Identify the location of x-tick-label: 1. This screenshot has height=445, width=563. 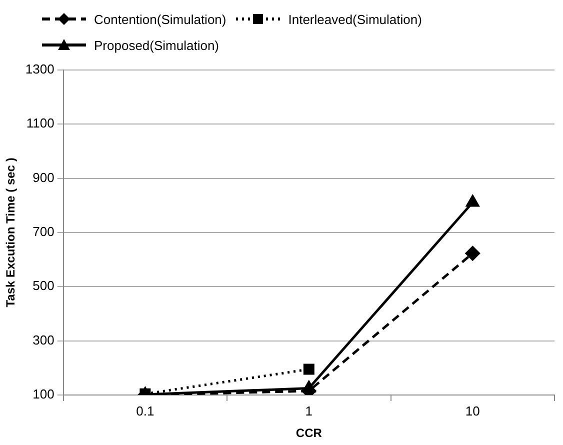
(309, 410).